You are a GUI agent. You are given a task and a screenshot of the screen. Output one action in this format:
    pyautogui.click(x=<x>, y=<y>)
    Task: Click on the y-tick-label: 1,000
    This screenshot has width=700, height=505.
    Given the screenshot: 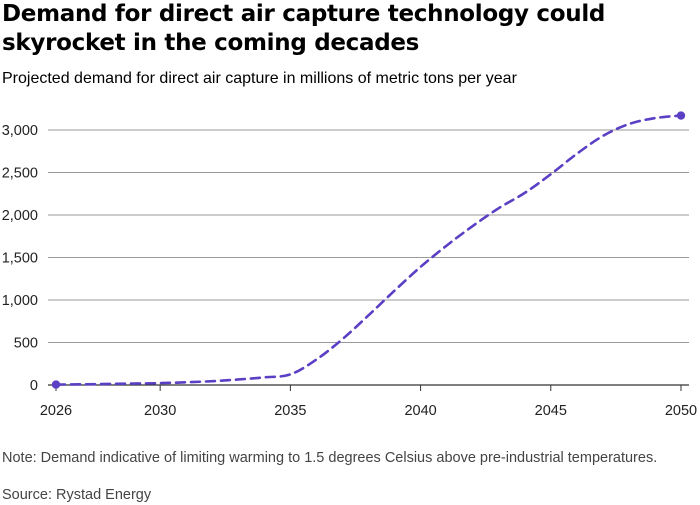 What is the action you would take?
    pyautogui.click(x=20, y=301)
    